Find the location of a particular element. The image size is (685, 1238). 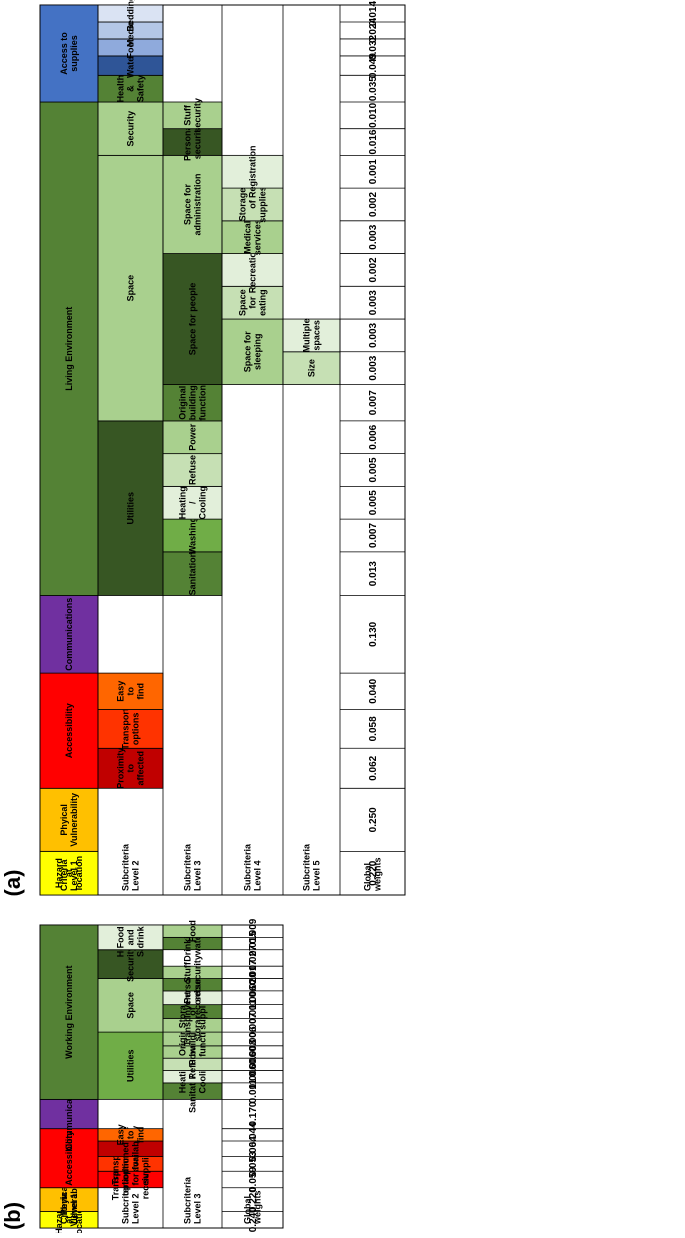

cell-label-food: Food is located at coordinates (131, 47).